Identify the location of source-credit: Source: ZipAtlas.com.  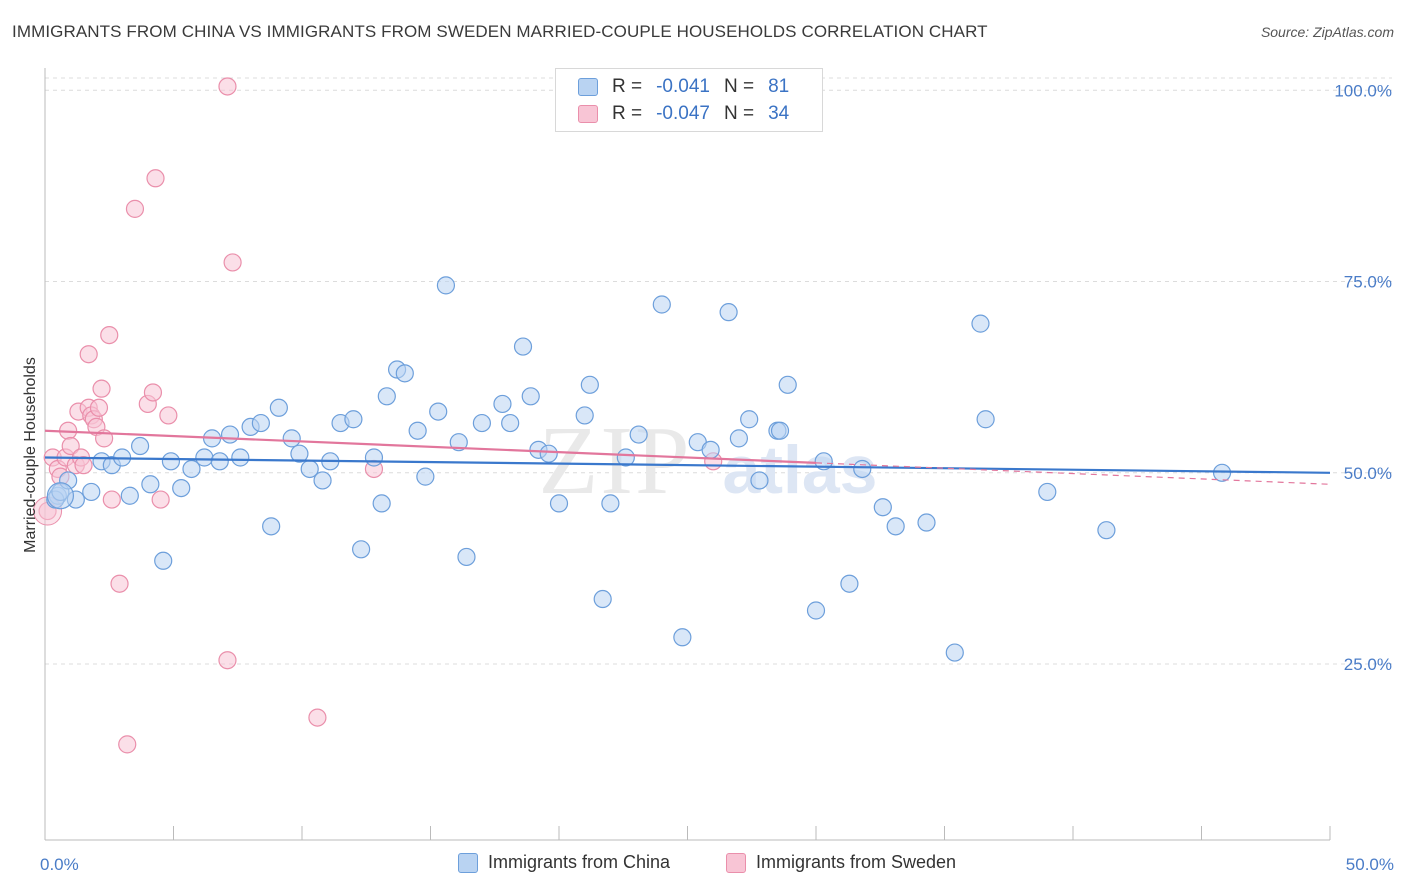
(1327, 32).